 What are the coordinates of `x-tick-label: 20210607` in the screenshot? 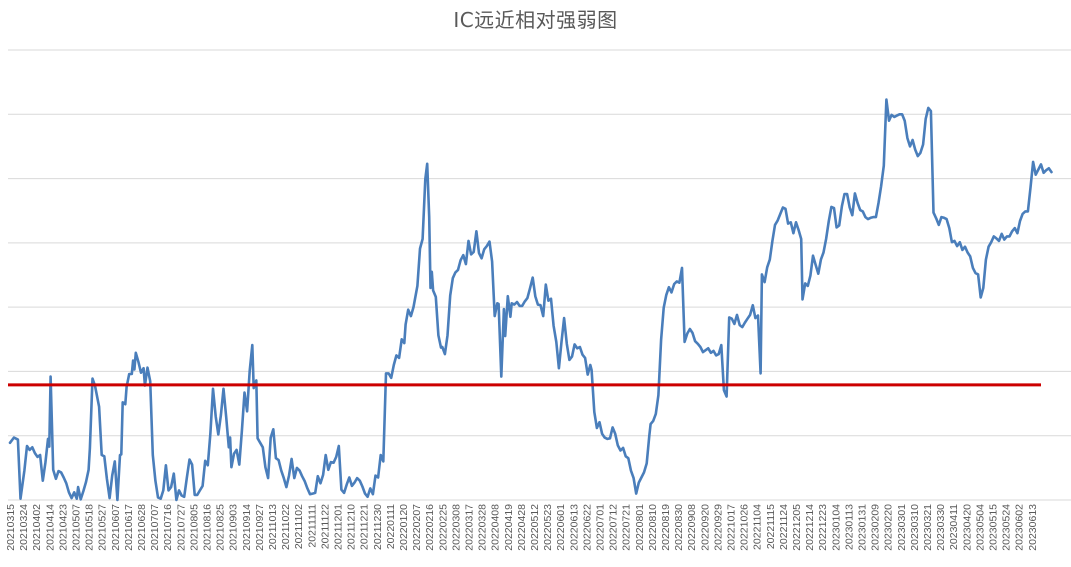 It's located at (116, 527).